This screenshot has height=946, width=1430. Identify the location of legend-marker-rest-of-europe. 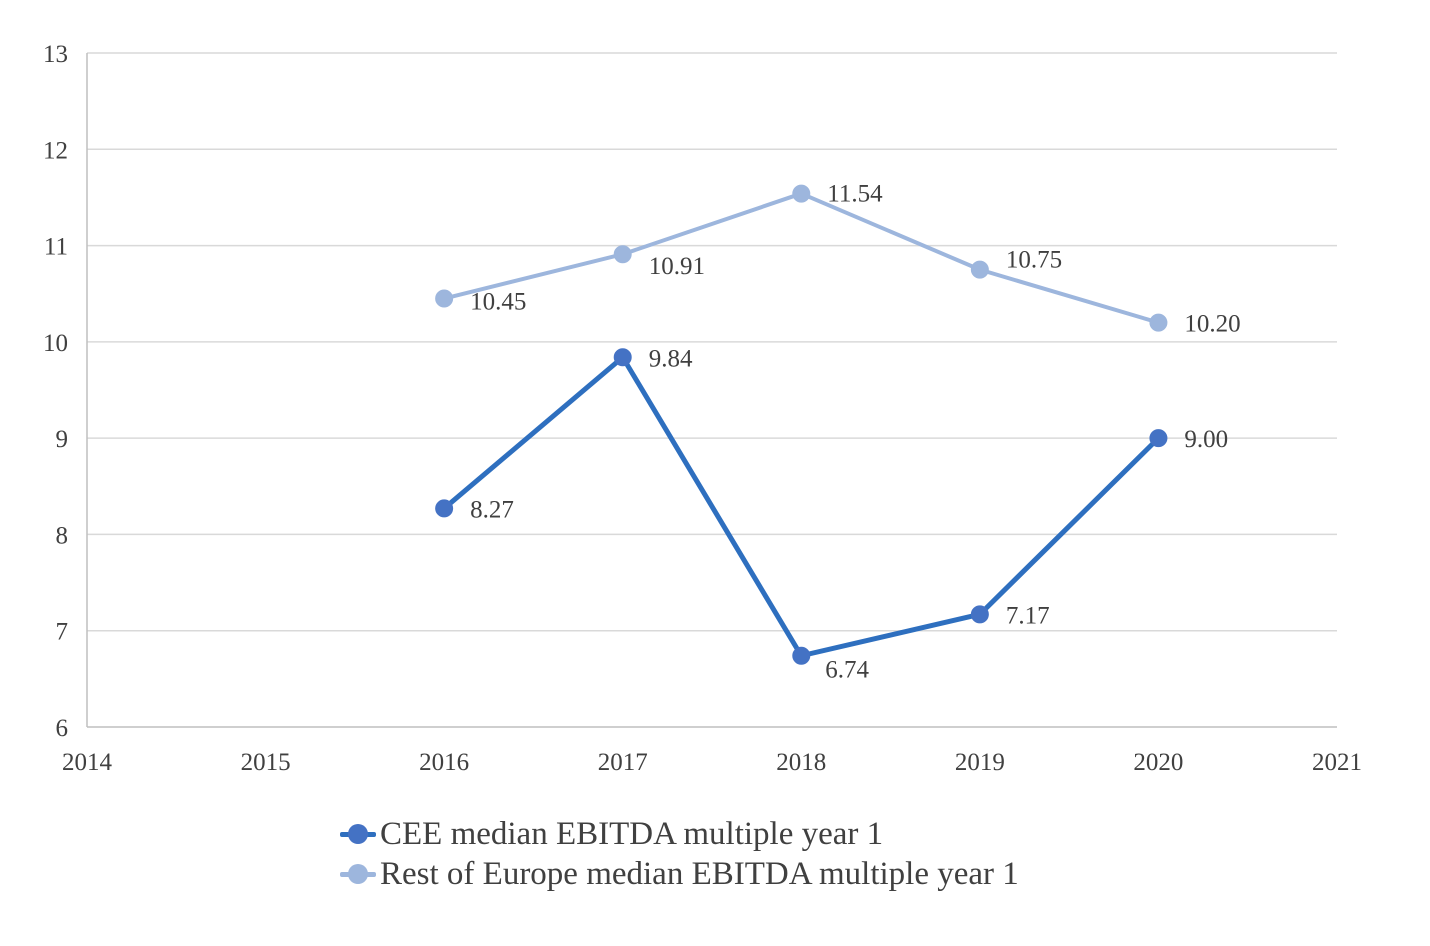
(358, 874).